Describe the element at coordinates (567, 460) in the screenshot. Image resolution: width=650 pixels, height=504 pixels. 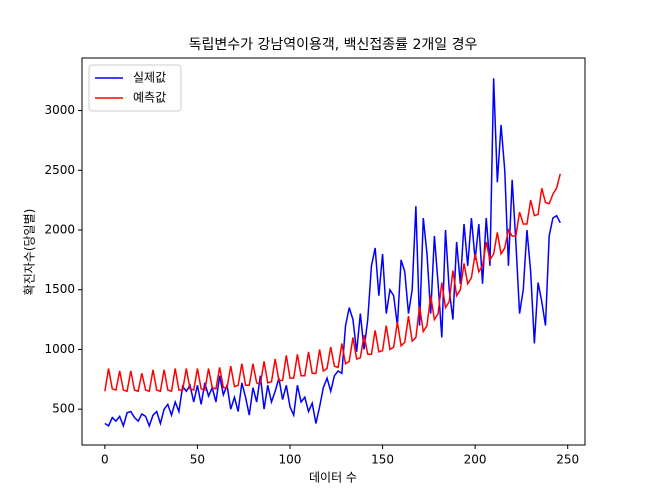
I see `x-tick-label: 250` at that location.